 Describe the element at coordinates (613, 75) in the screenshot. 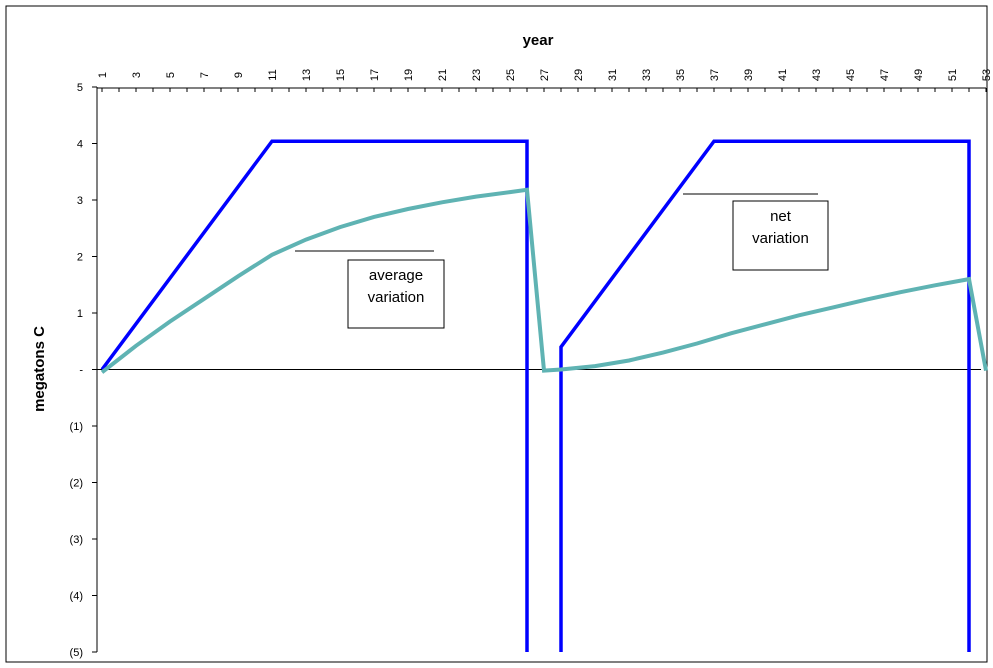

I see `x-tick-label: 31` at that location.